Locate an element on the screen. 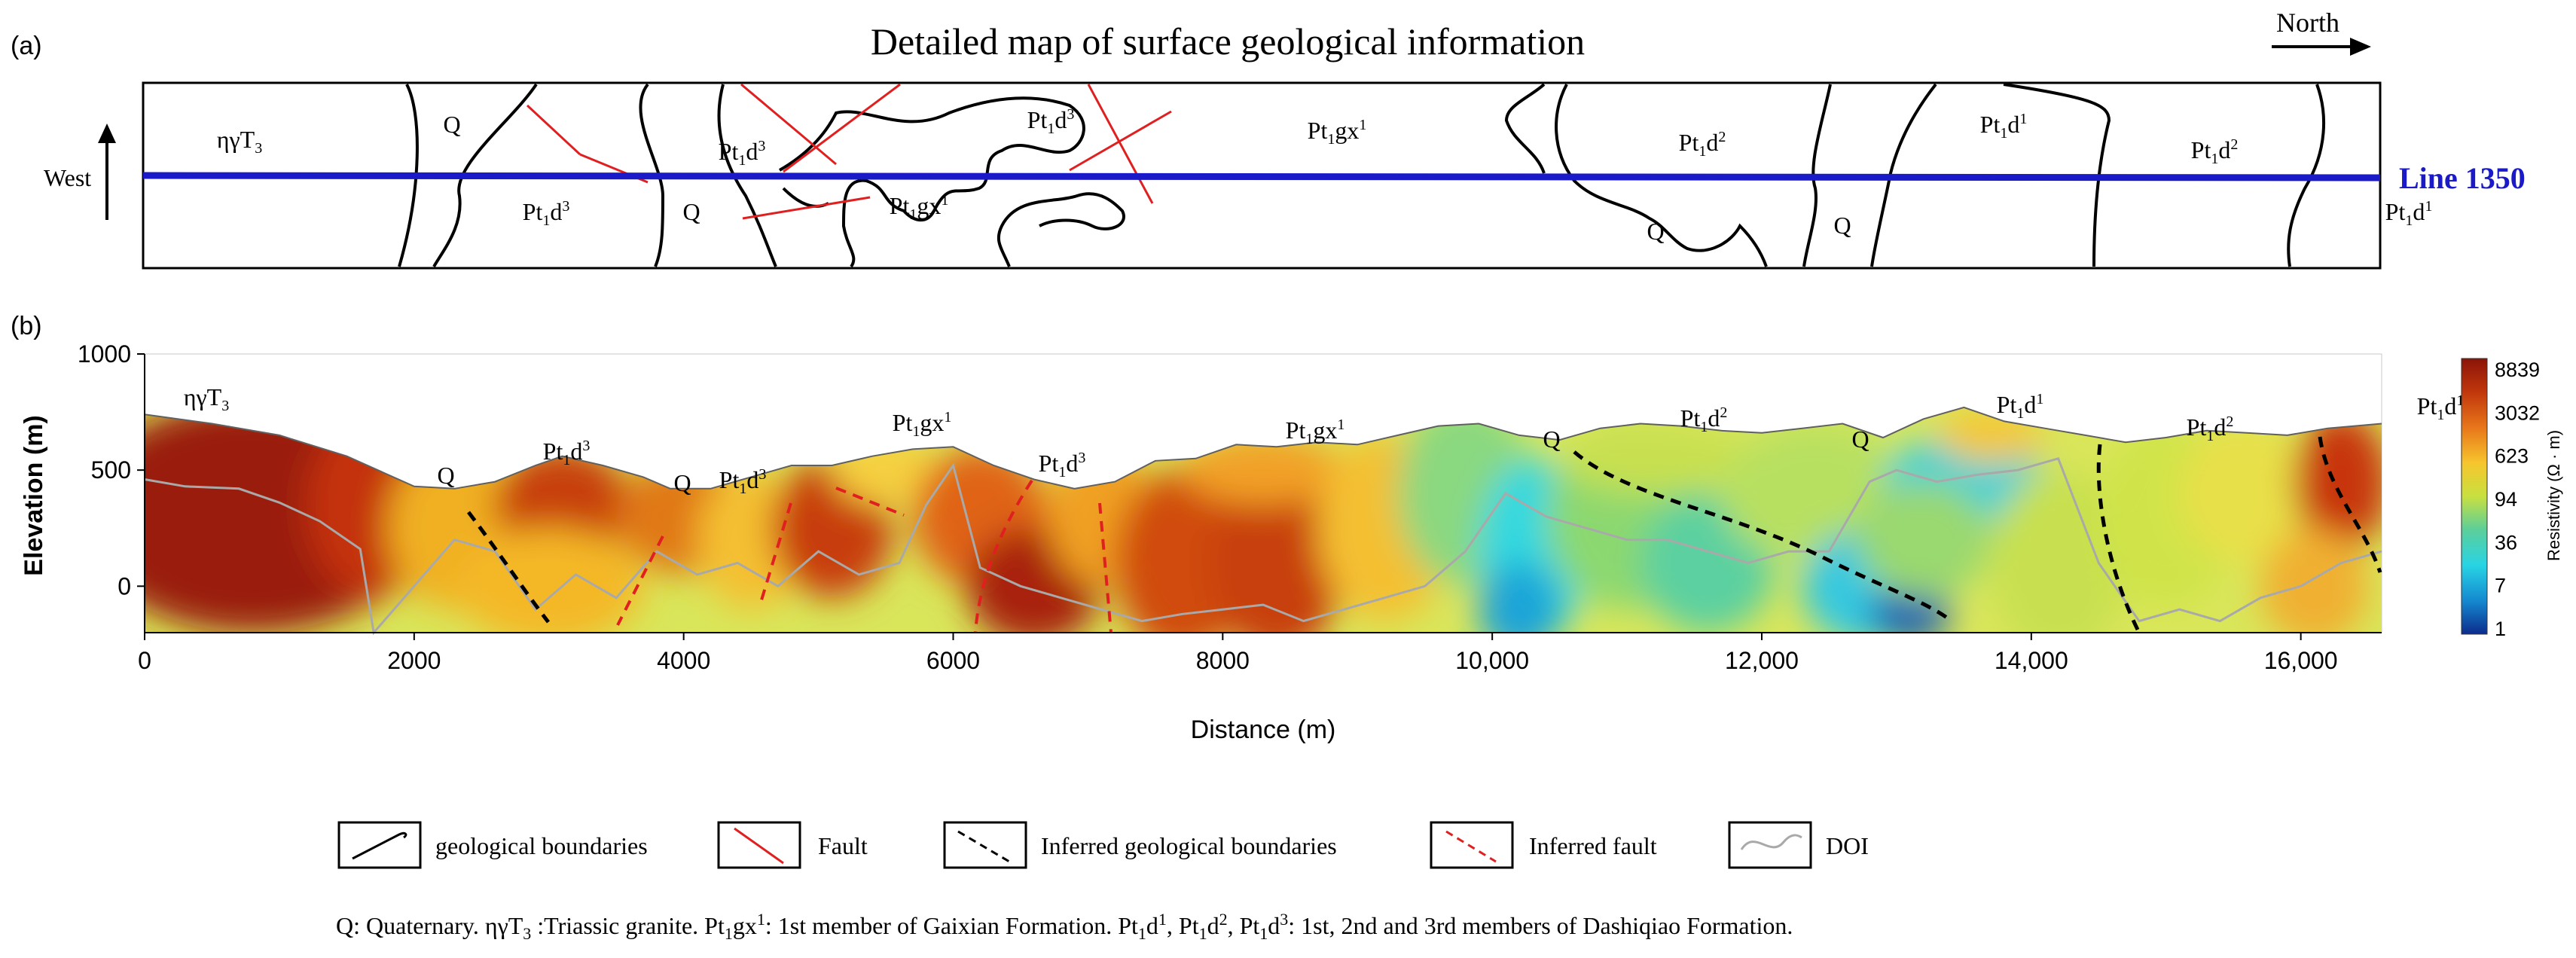 The width and height of the screenshot is (2576, 958). north-label: North is located at coordinates (2308, 23).